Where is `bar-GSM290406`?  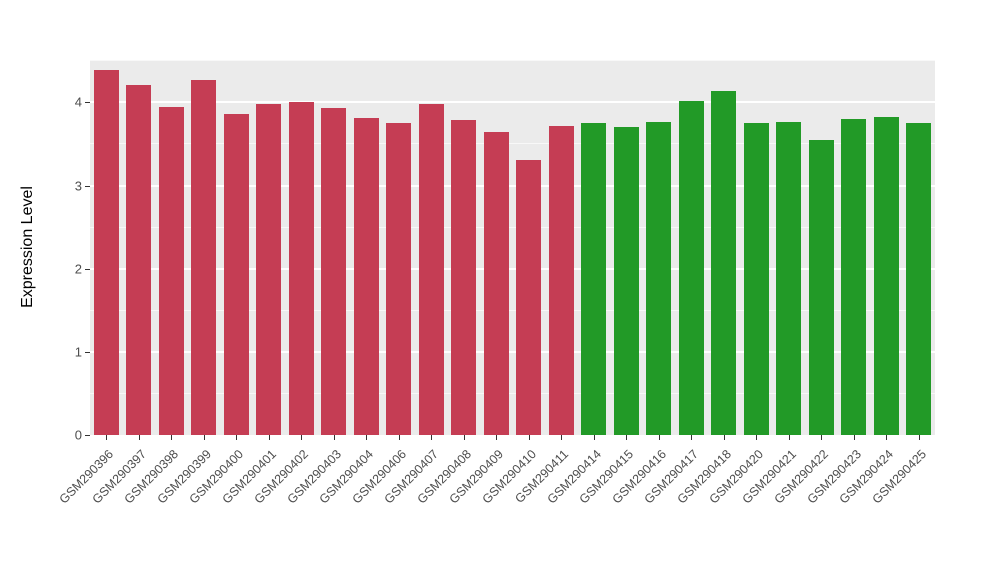
bar-GSM290406 is located at coordinates (399, 279).